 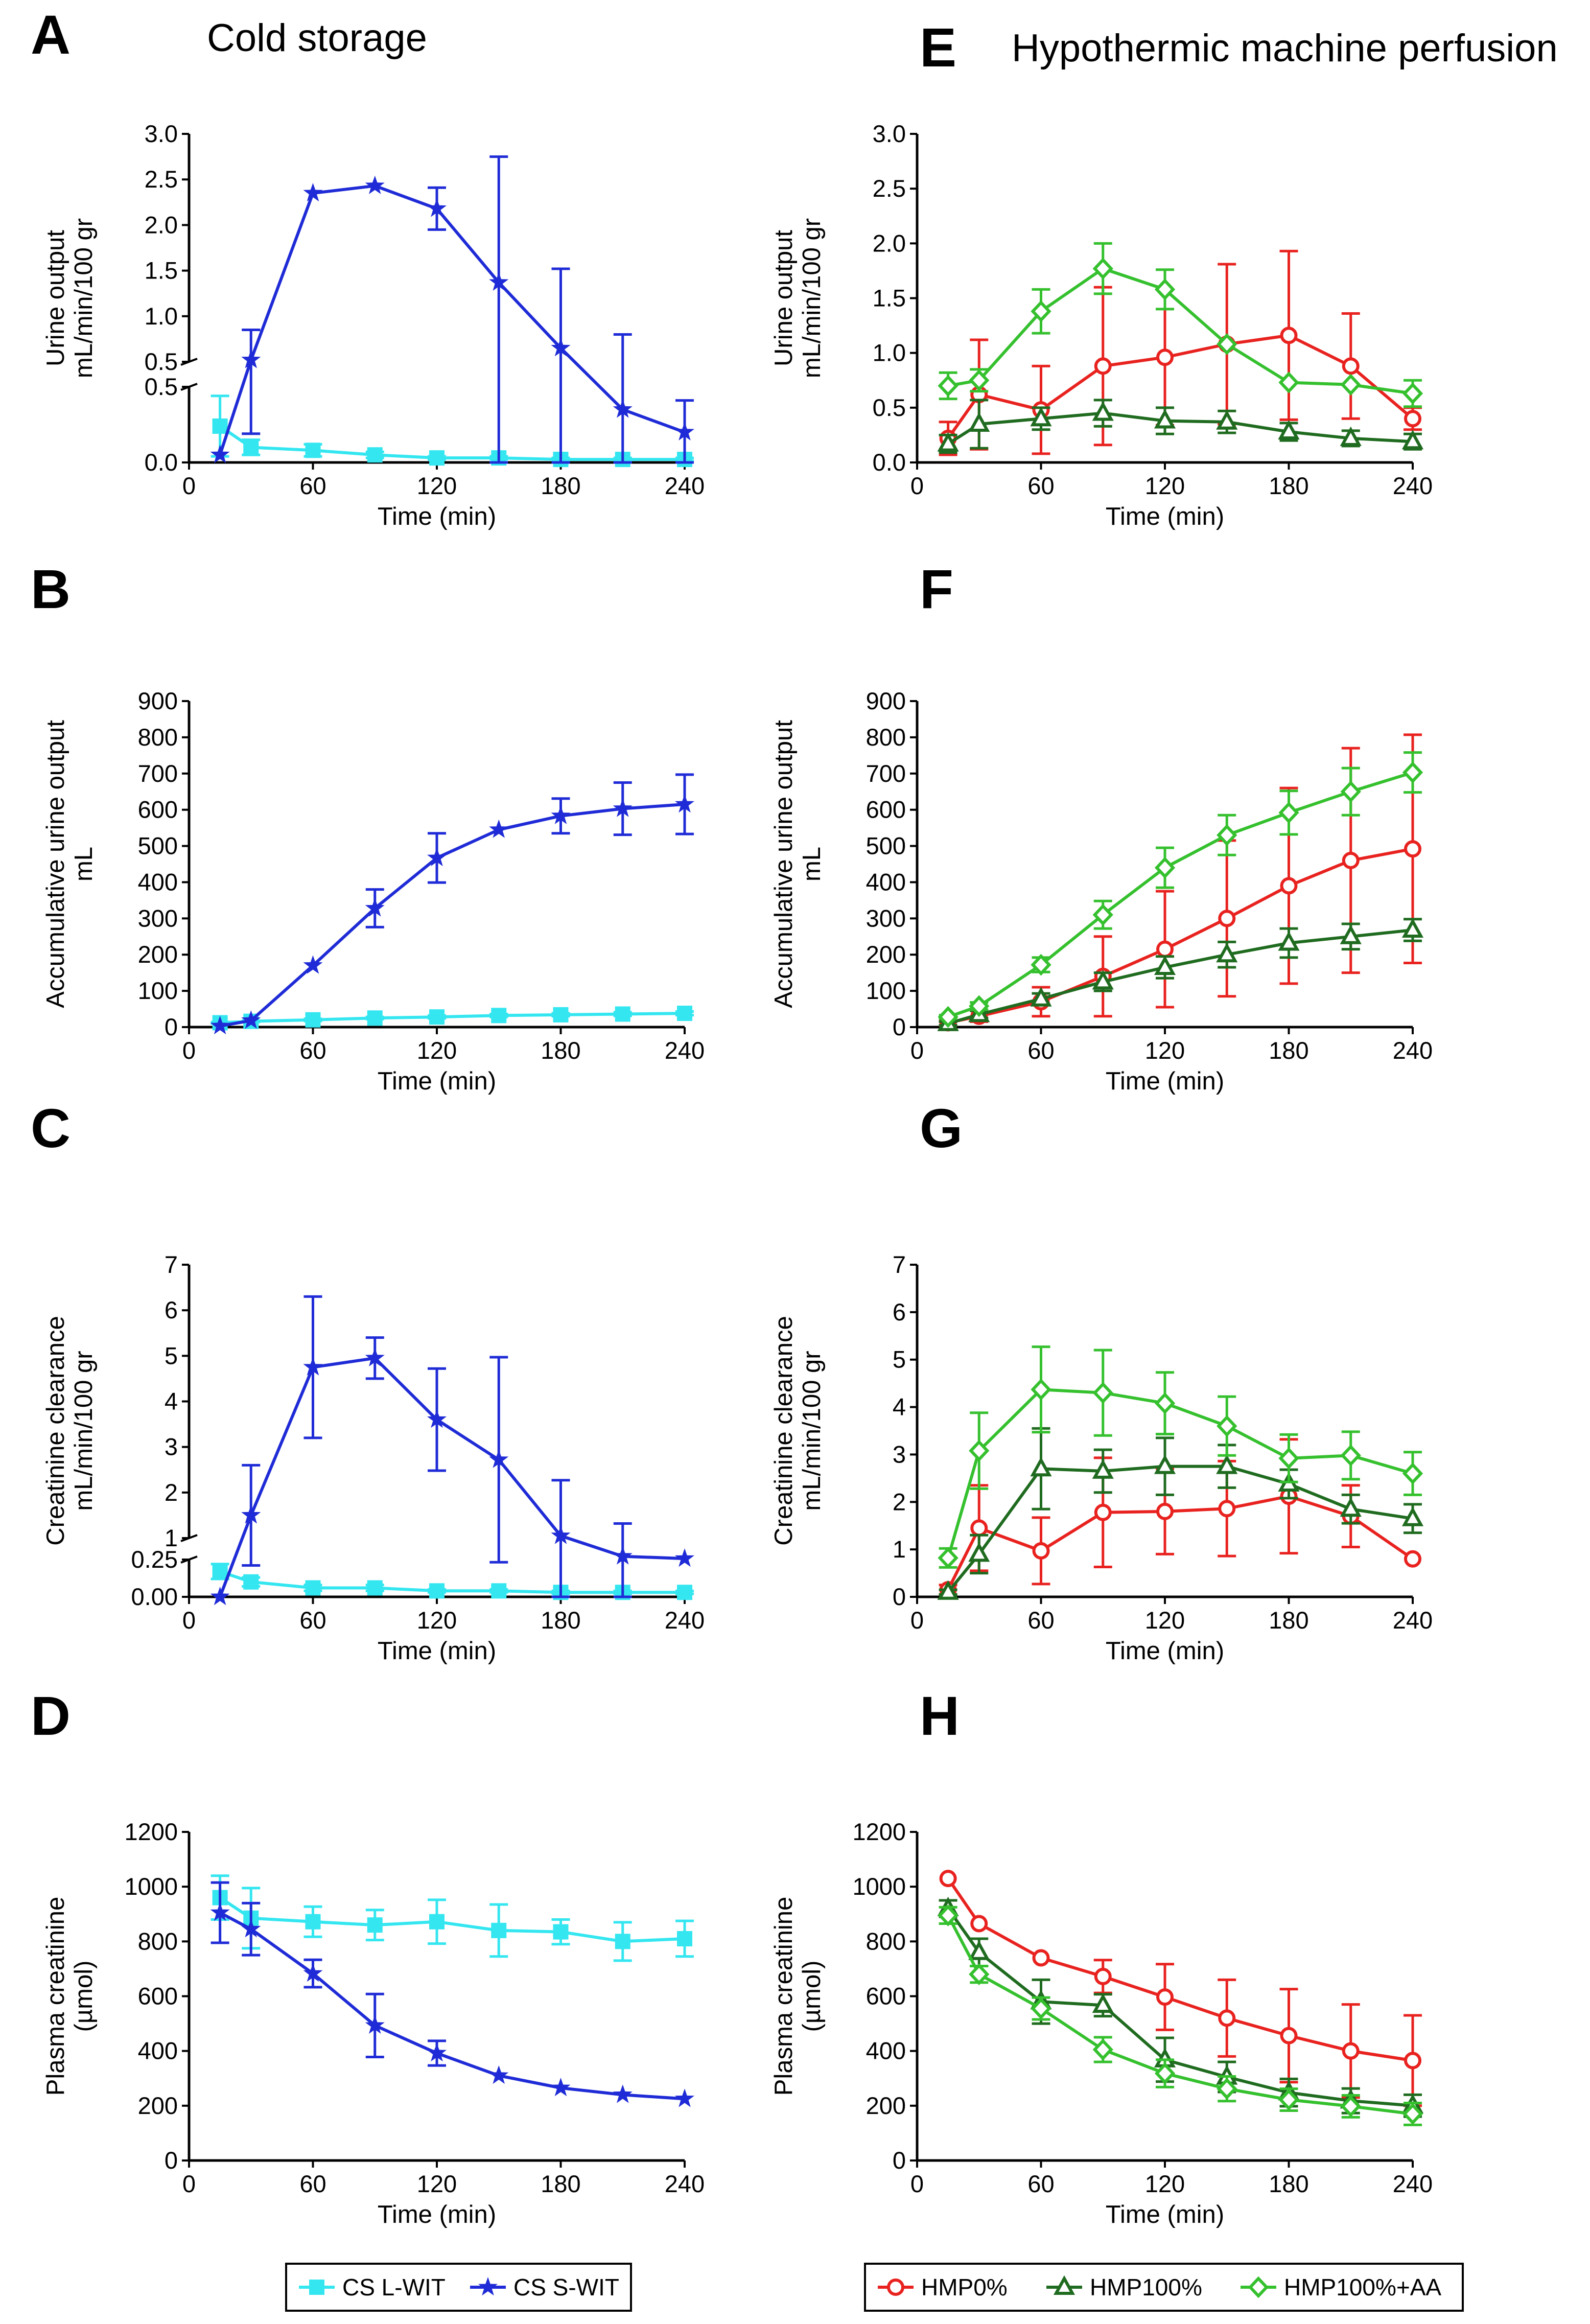 What do you see at coordinates (1164, 2288) in the screenshot?
I see `legend-right: HMP0% HMP100% HMP100%+AA` at bounding box center [1164, 2288].